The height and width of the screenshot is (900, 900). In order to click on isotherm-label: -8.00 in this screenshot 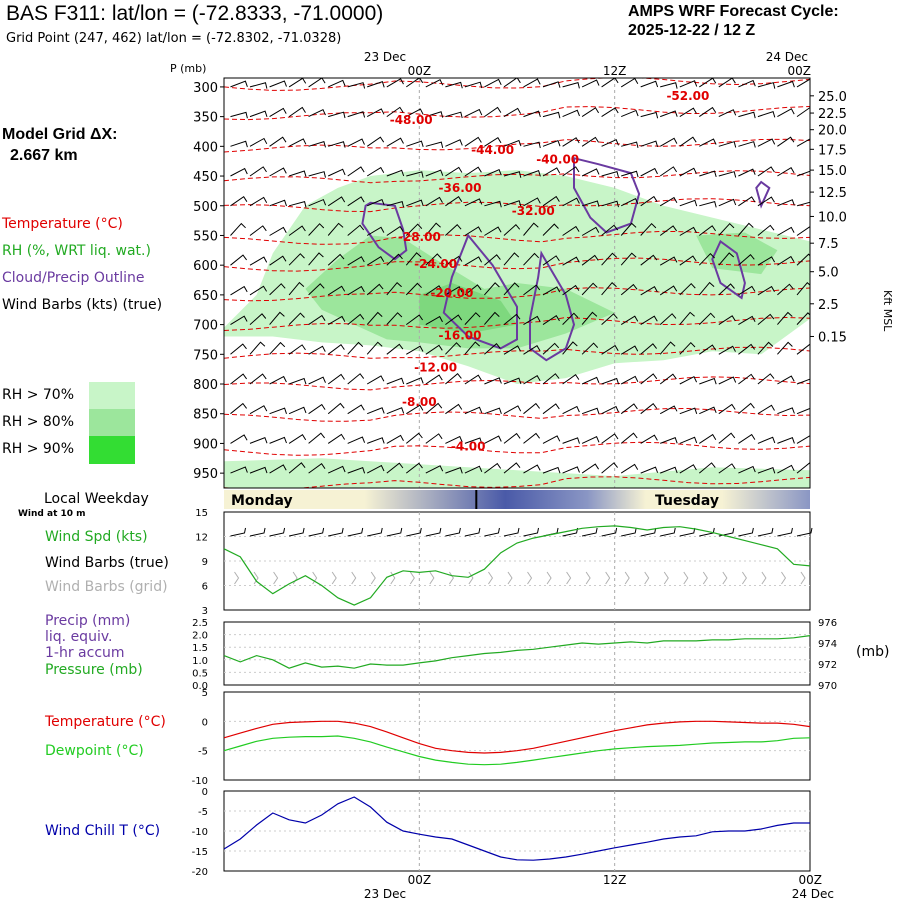, I will do `click(419, 402)`.